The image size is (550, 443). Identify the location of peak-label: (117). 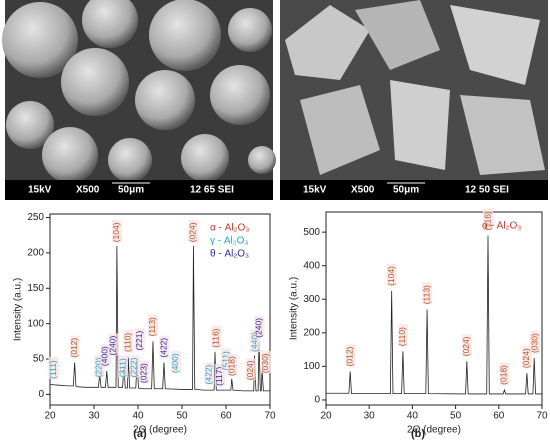
(219, 376).